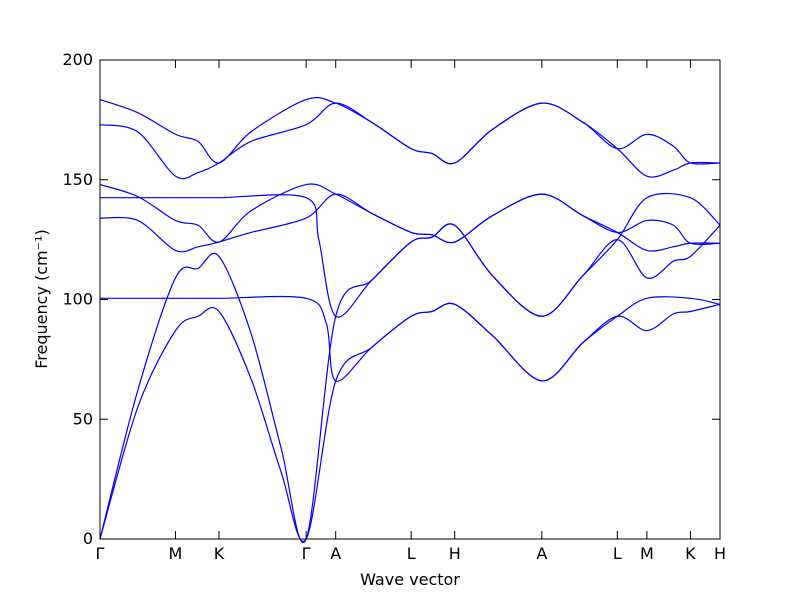  Describe the element at coordinates (410, 579) in the screenshot. I see `x-axis-label: Wave vector` at that location.